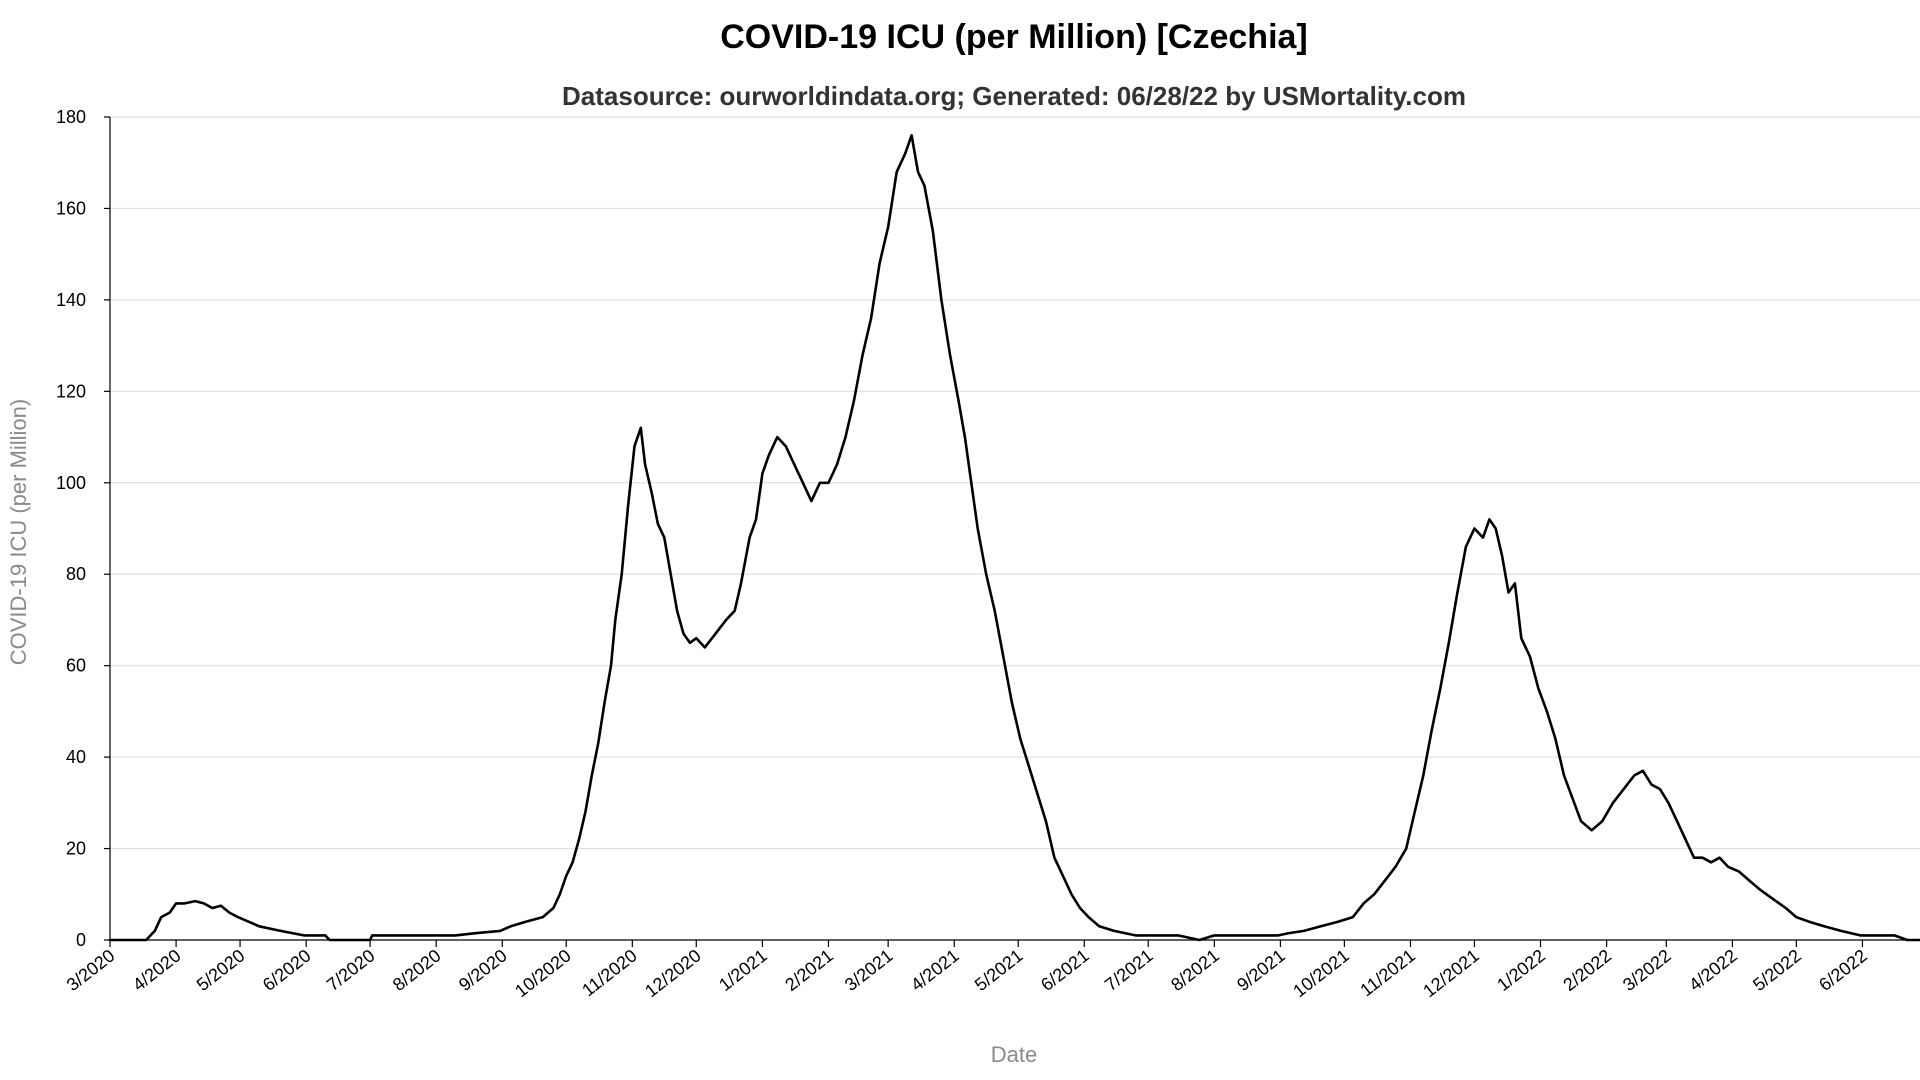 The height and width of the screenshot is (1080, 1920). I want to click on y-tick-label: 20, so click(76, 849).